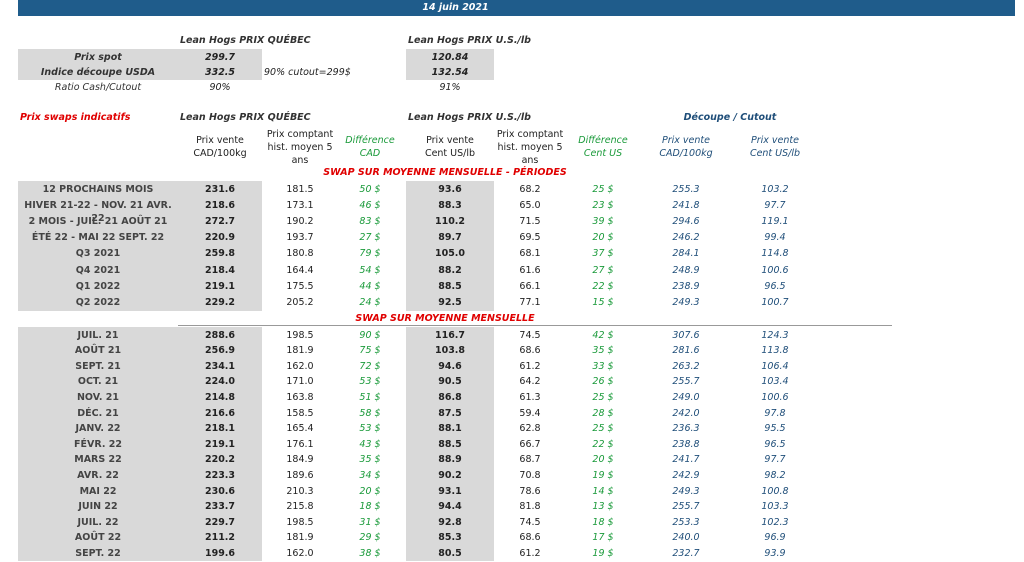  What do you see at coordinates (603, 238) in the screenshot?
I see `cell: 20 $` at bounding box center [603, 238].